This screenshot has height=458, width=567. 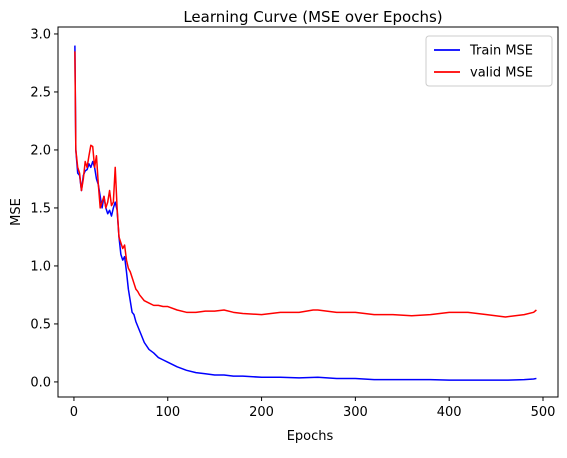 I want to click on x-tick-label: 200, so click(x=261, y=412).